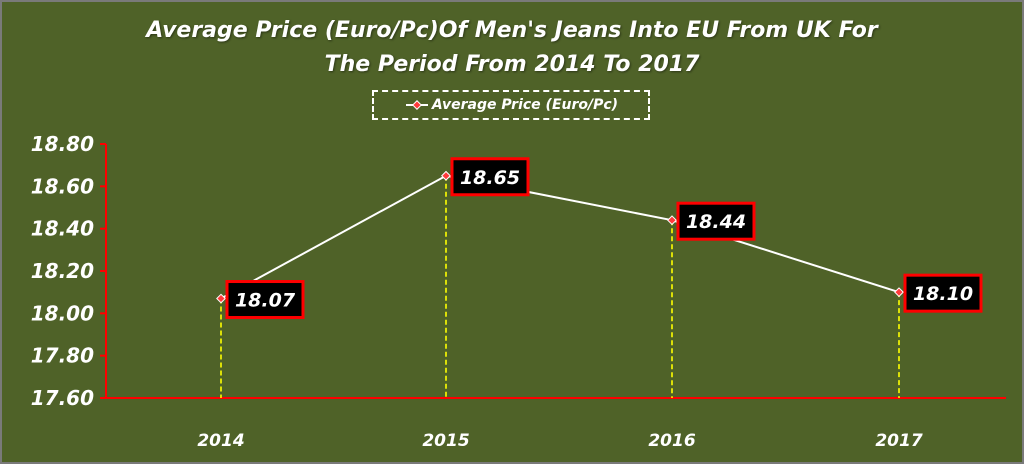  I want to click on y-tick-label: 18.80, so click(62, 144).